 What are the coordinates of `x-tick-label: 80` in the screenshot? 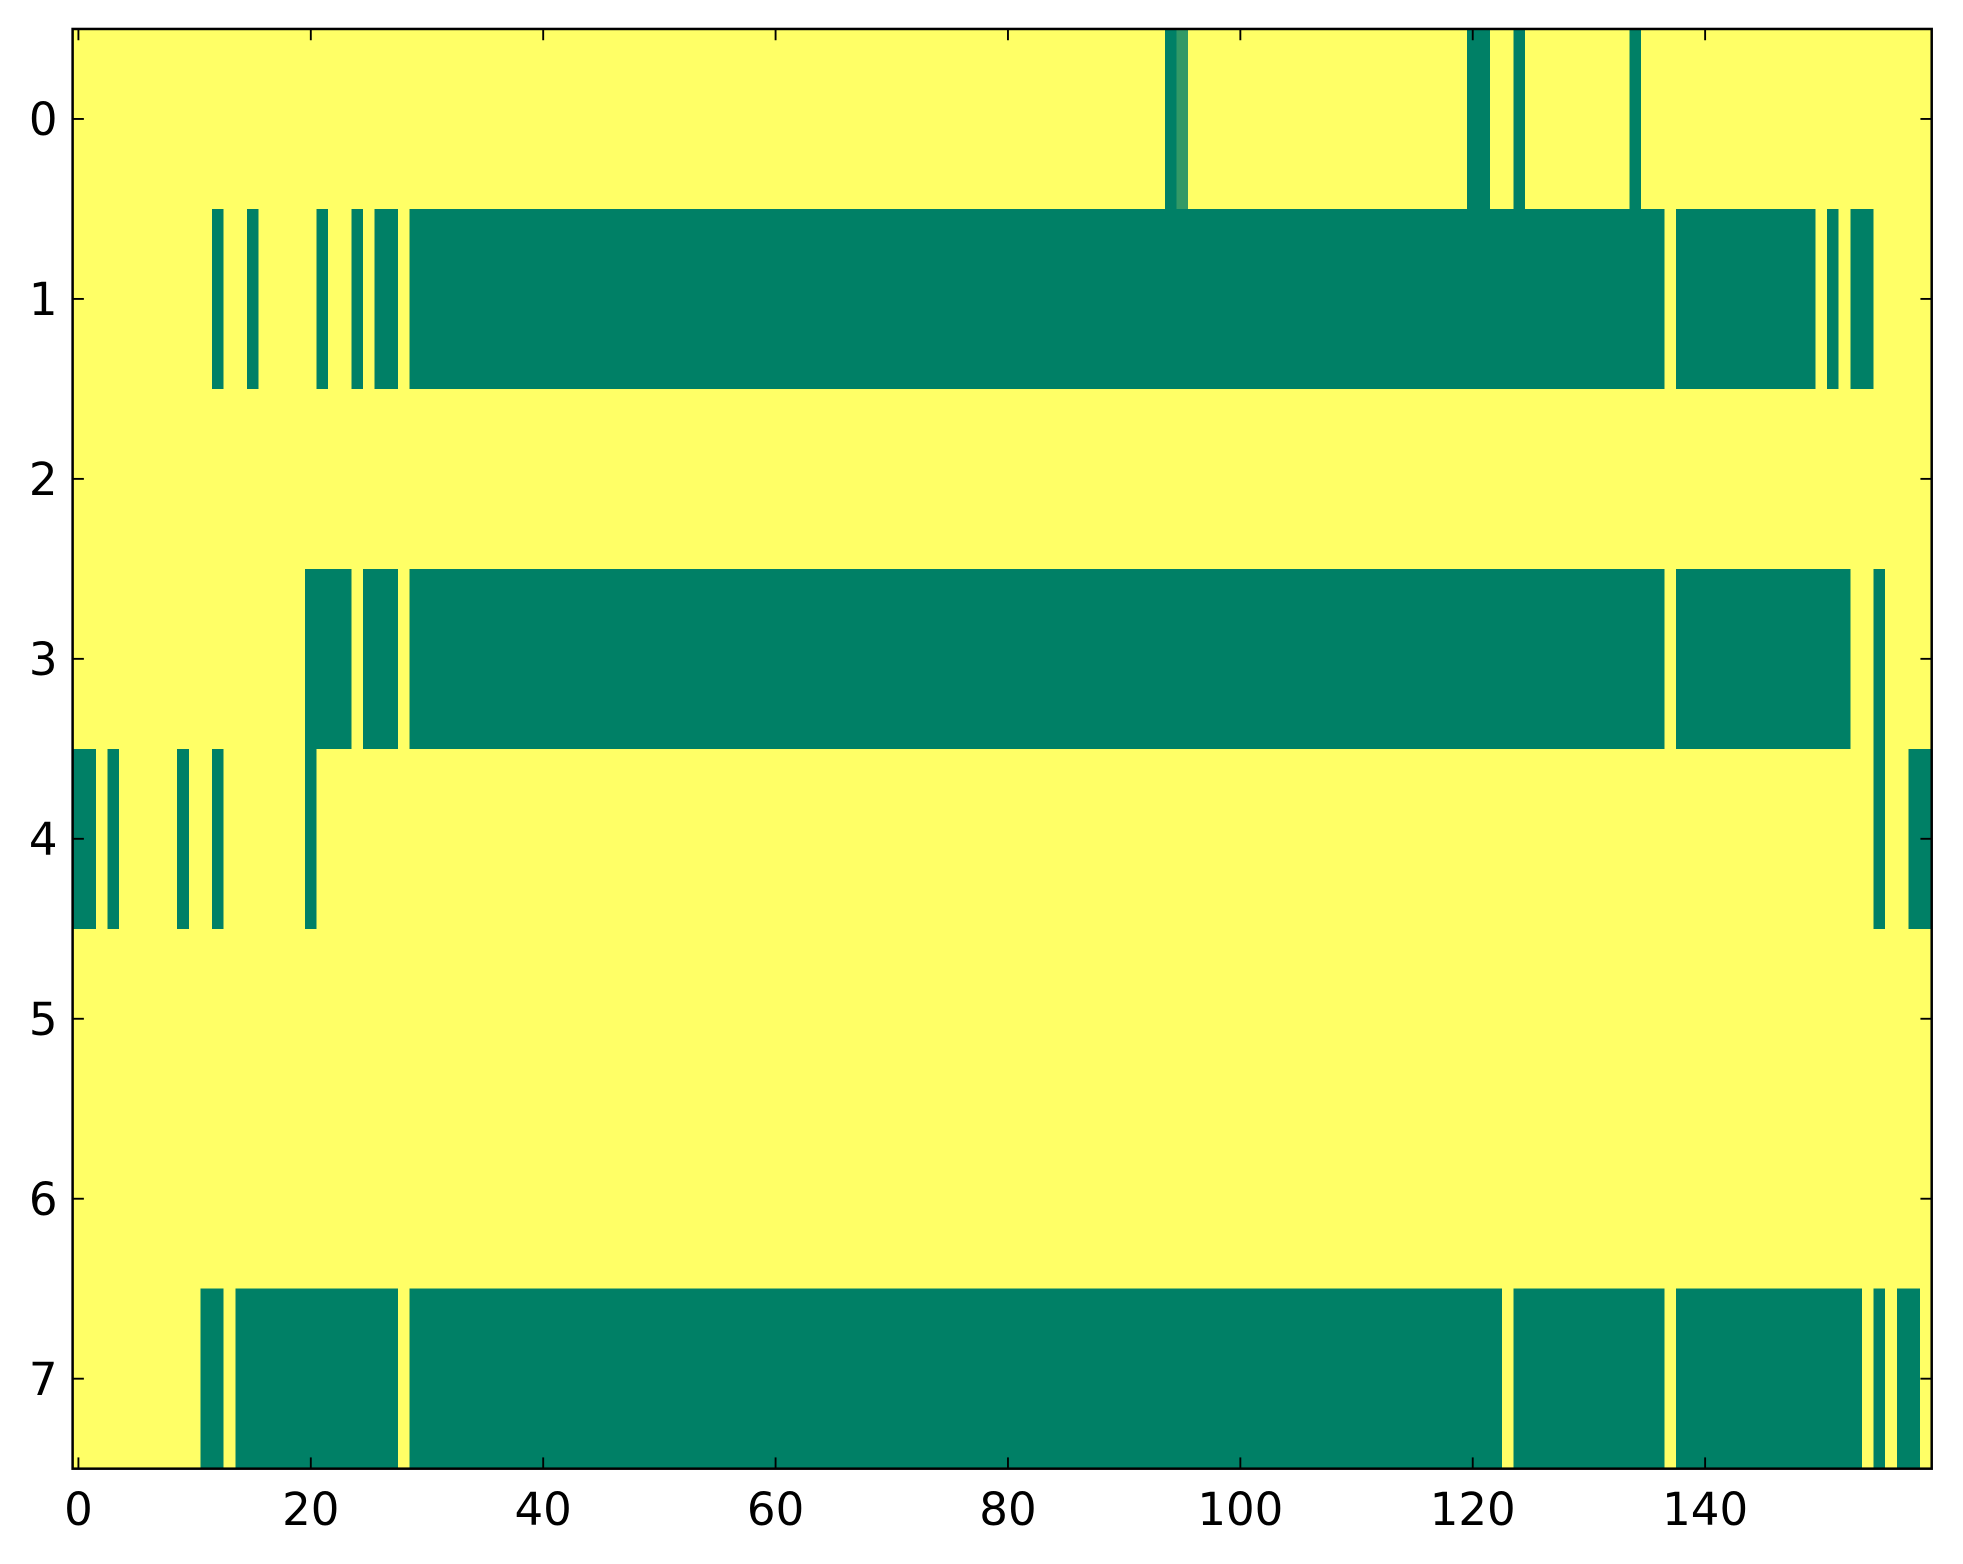 It's located at (1007, 1509).